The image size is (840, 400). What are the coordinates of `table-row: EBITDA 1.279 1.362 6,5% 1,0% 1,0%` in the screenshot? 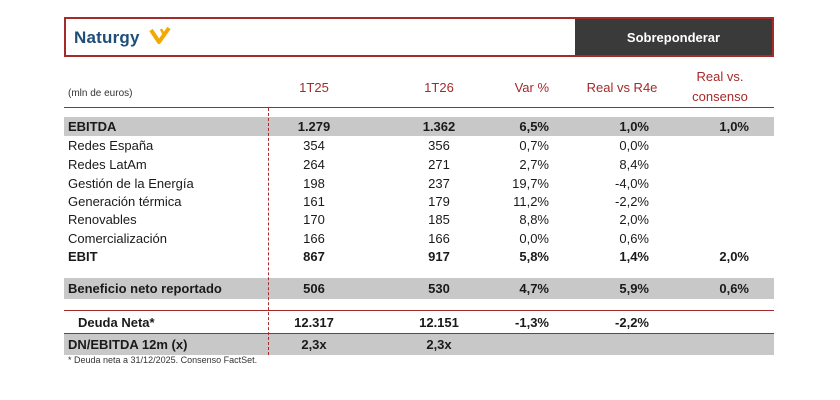 It's located at (419, 126).